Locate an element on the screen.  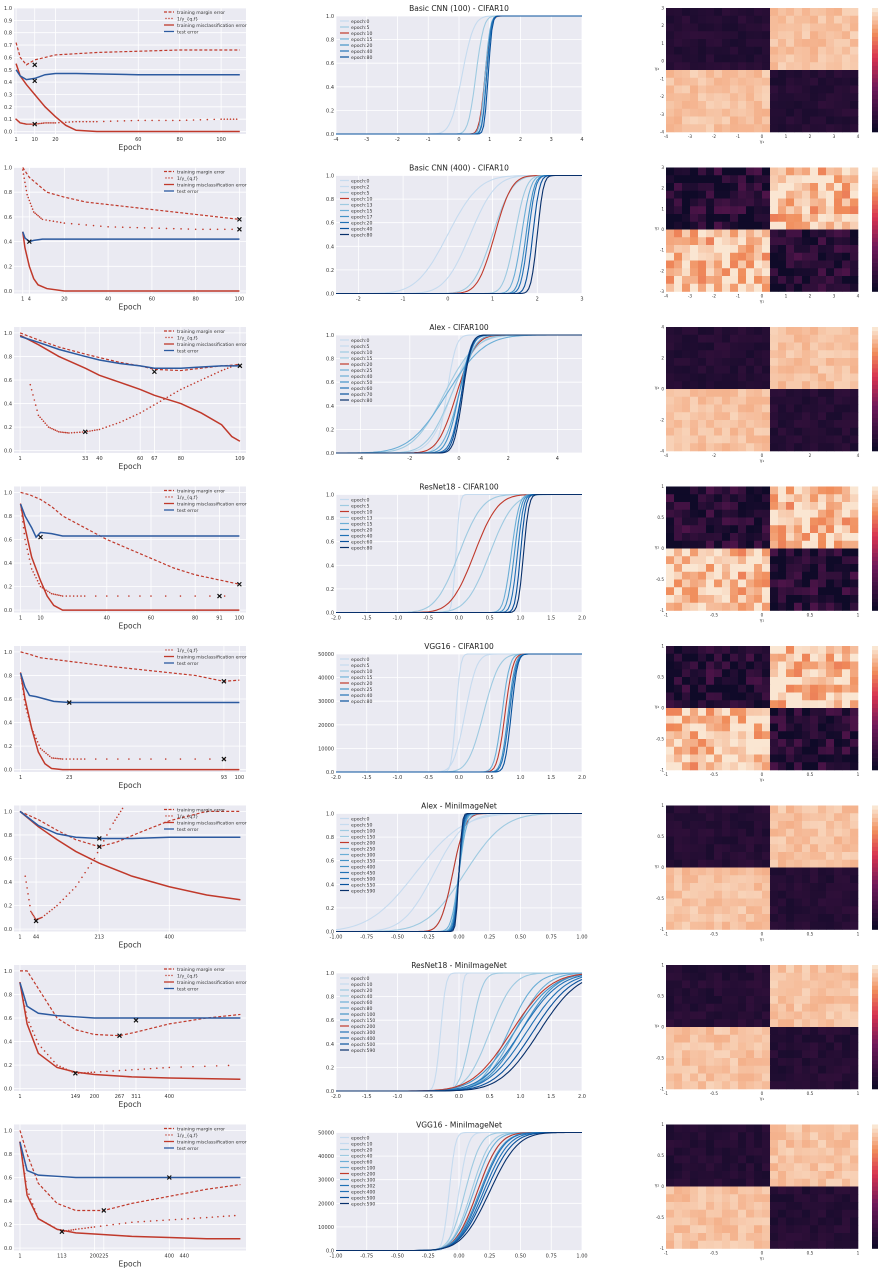
x-tick-label: -1.0 is located at coordinates (398, 778).